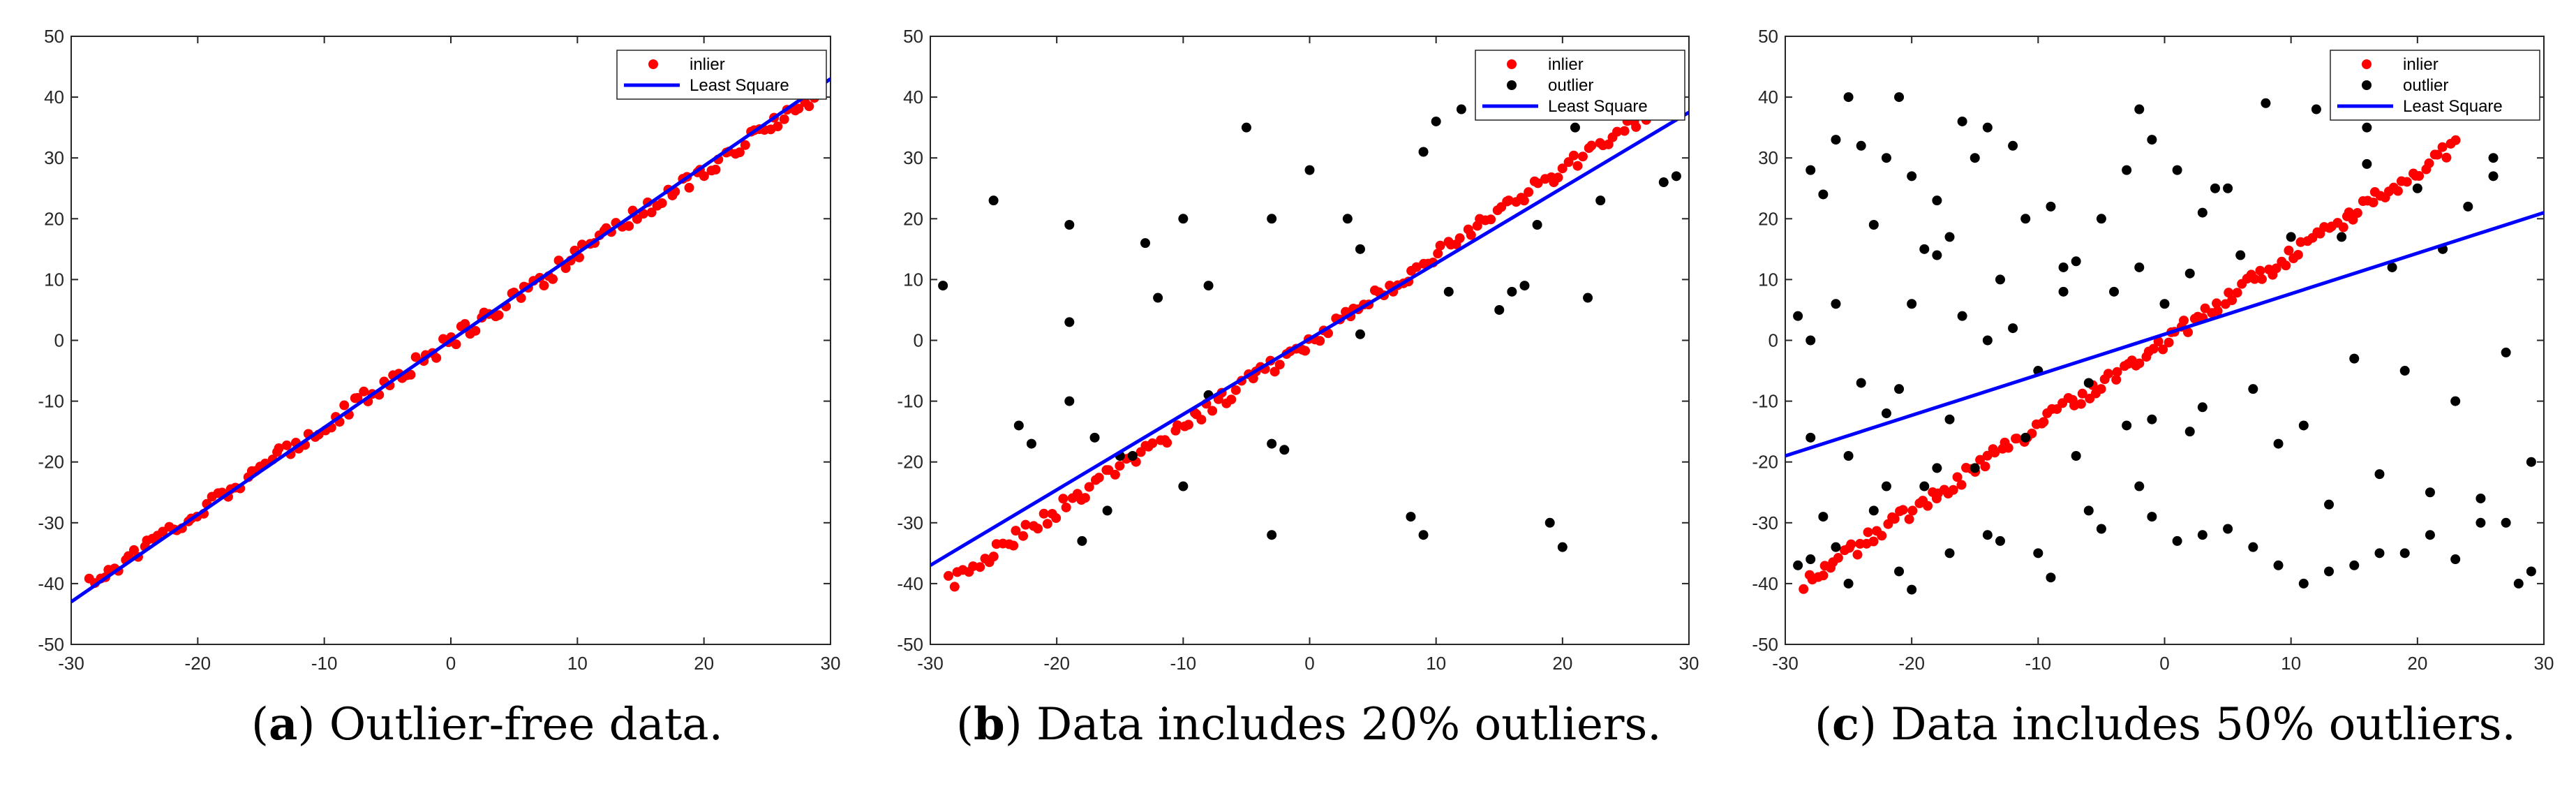 The width and height of the screenshot is (2576, 791). What do you see at coordinates (2038, 664) in the screenshot?
I see `x-tick-label: -10` at bounding box center [2038, 664].